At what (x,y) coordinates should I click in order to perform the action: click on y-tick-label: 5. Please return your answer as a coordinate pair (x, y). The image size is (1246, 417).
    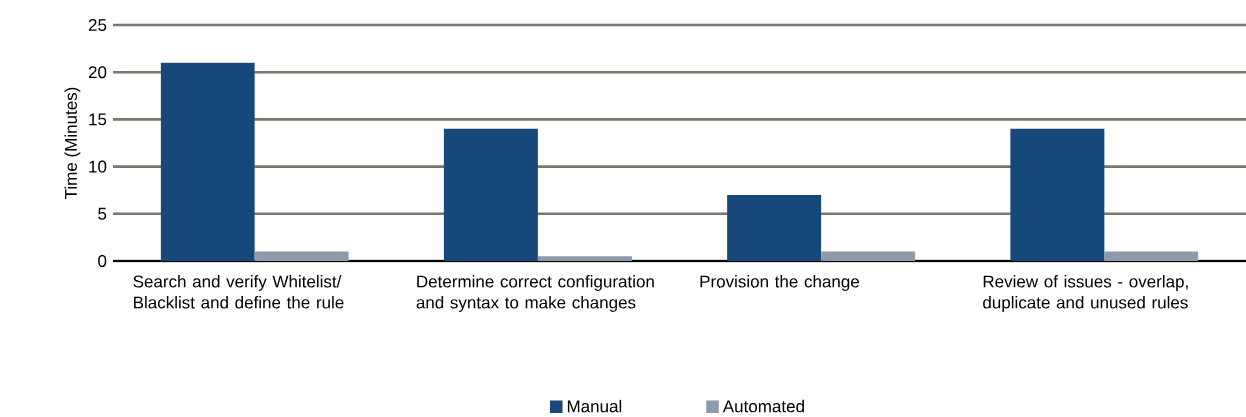
    Looking at the image, I should click on (102, 213).